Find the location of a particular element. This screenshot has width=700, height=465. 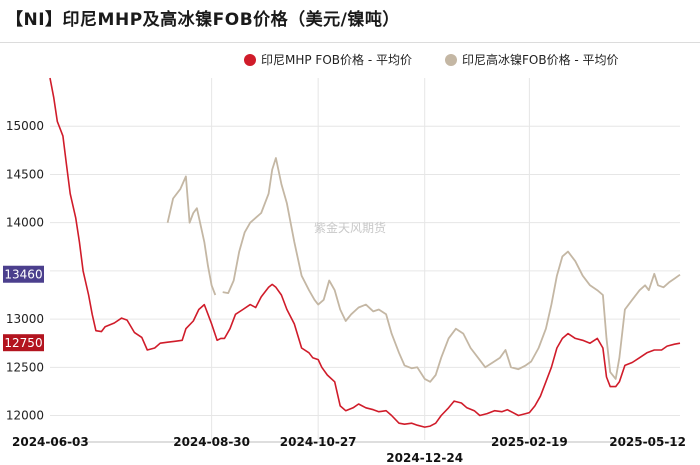

end-label-mhp-bg is located at coordinates (23, 343).